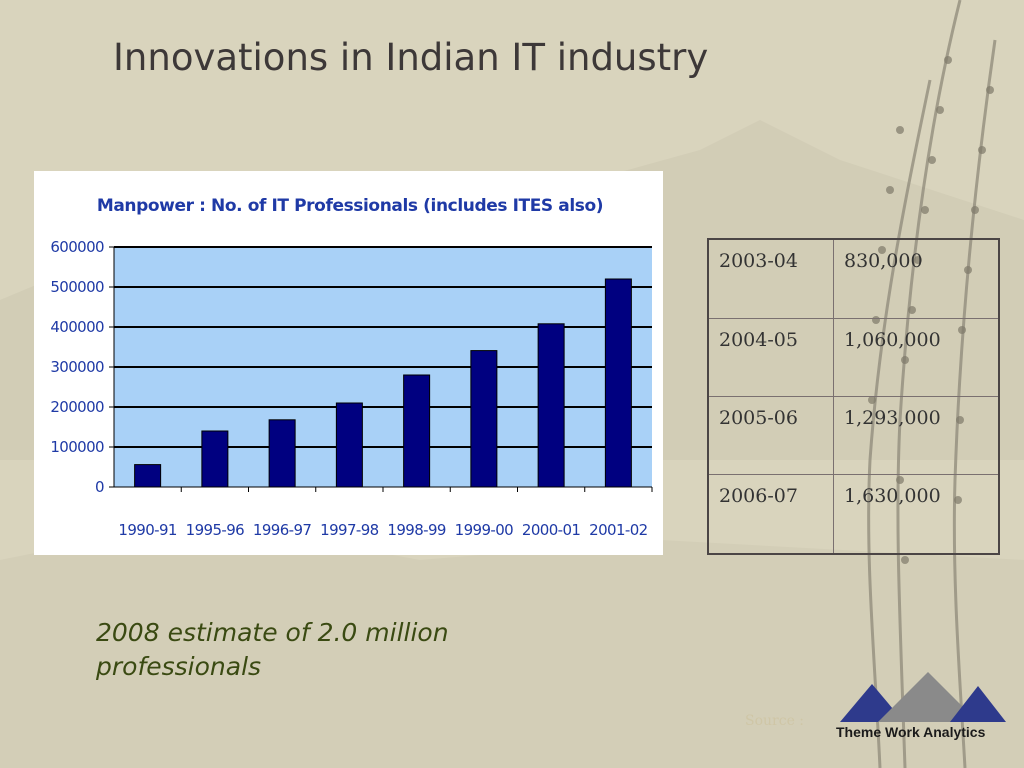 The image size is (1024, 768). What do you see at coordinates (551, 530) in the screenshot?
I see `x-tick-label: 2000-01` at bounding box center [551, 530].